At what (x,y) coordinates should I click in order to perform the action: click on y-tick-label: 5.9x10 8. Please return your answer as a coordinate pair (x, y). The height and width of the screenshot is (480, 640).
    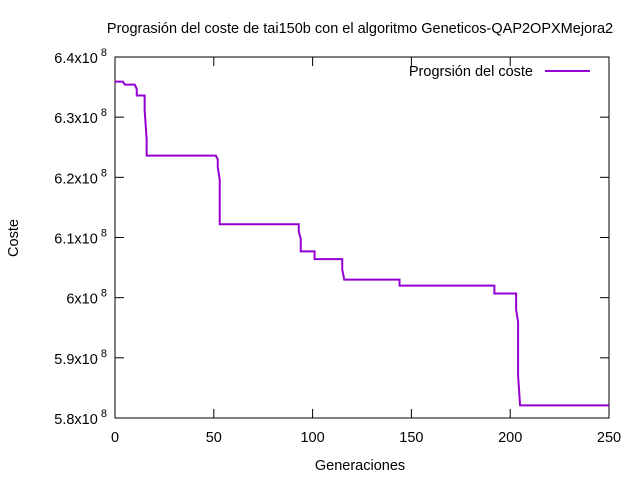
    Looking at the image, I should click on (80, 358).